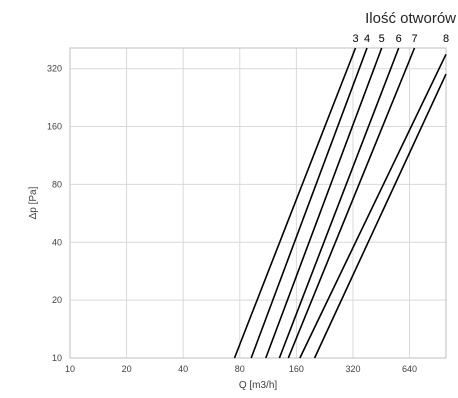 The image size is (458, 398). What do you see at coordinates (410, 18) in the screenshot?
I see `legend-title: Ilość otworów` at bounding box center [410, 18].